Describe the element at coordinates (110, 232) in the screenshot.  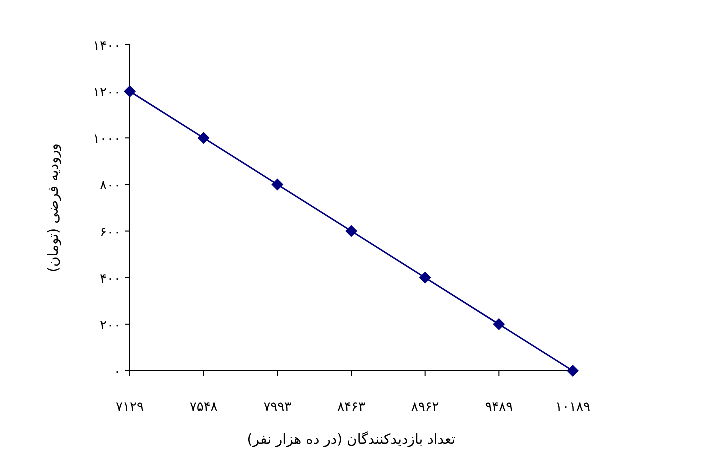
I see `y-tick-label: ۶۰۰` at that location.